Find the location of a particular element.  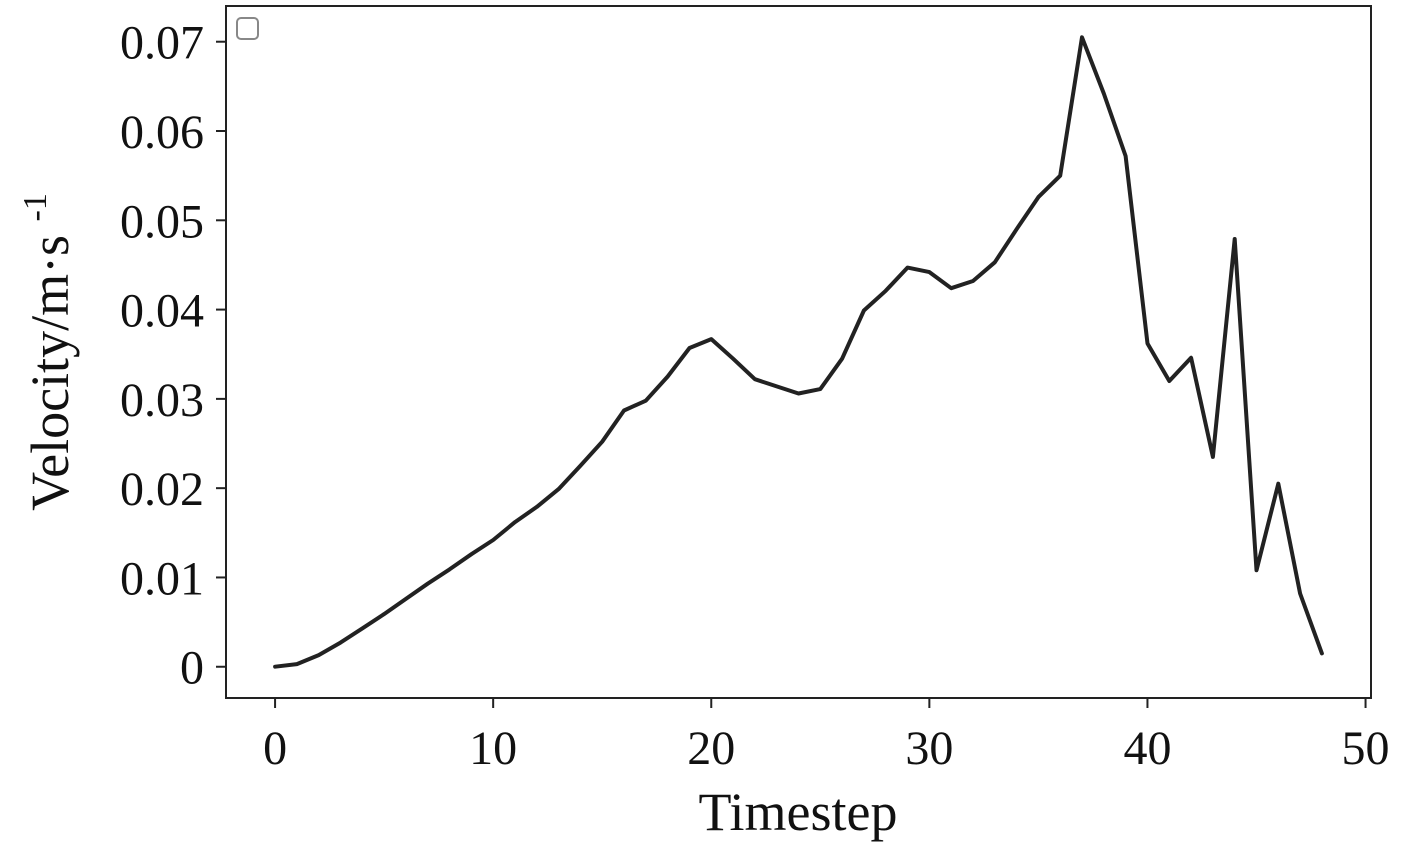

y-axis-label: Velocity/m·s -1 is located at coordinates (48, 352).